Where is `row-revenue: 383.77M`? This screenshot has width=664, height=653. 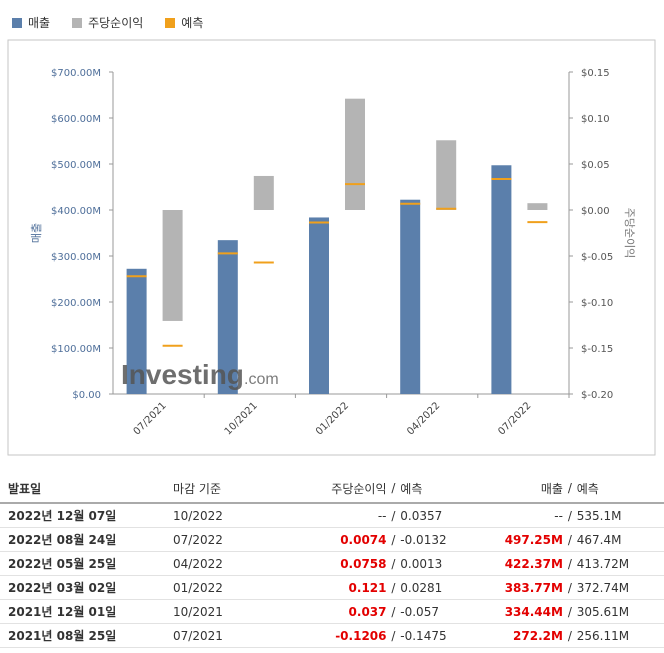 row-revenue: 383.77M is located at coordinates (517, 587).